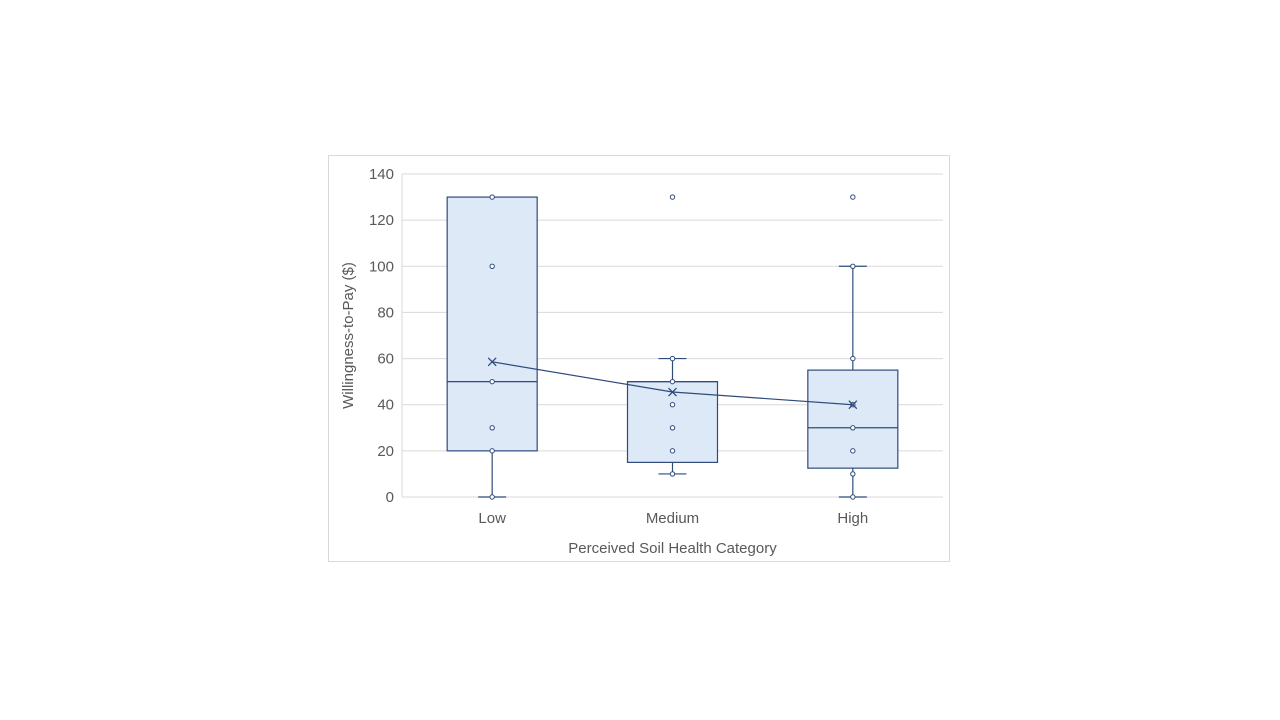 The height and width of the screenshot is (720, 1280). What do you see at coordinates (672, 518) in the screenshot?
I see `x-tick-label: Medium` at bounding box center [672, 518].